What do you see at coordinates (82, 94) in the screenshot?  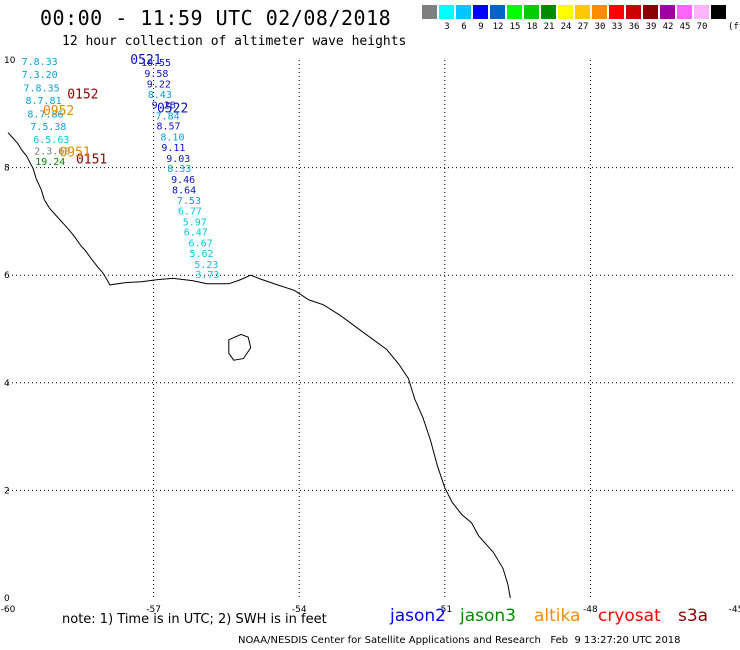 I see `pass-time-label: 0152` at bounding box center [82, 94].